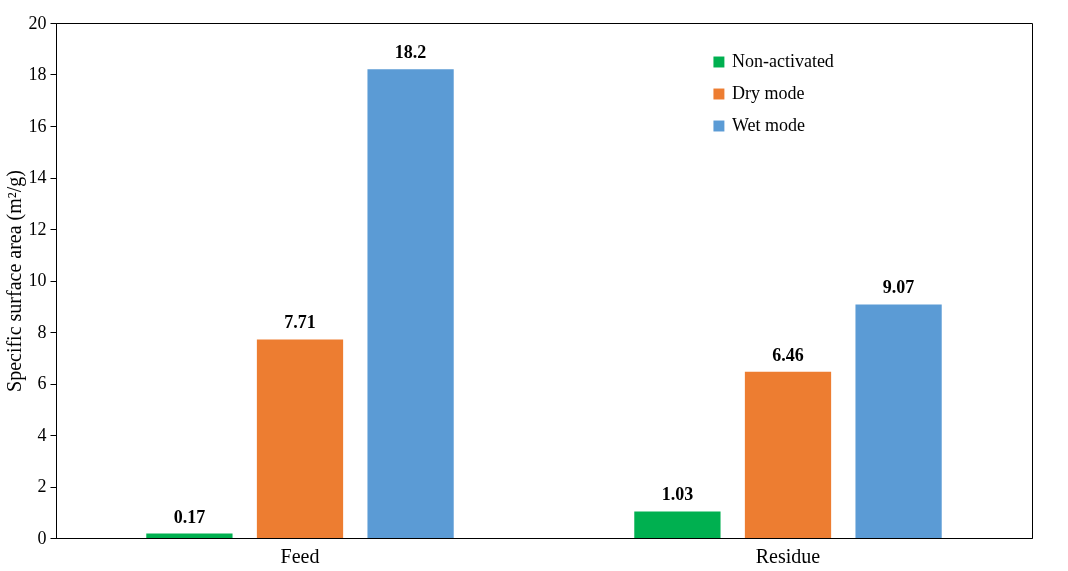 The height and width of the screenshot is (571, 1068). I want to click on y-tick-label: 0, so click(42, 537).